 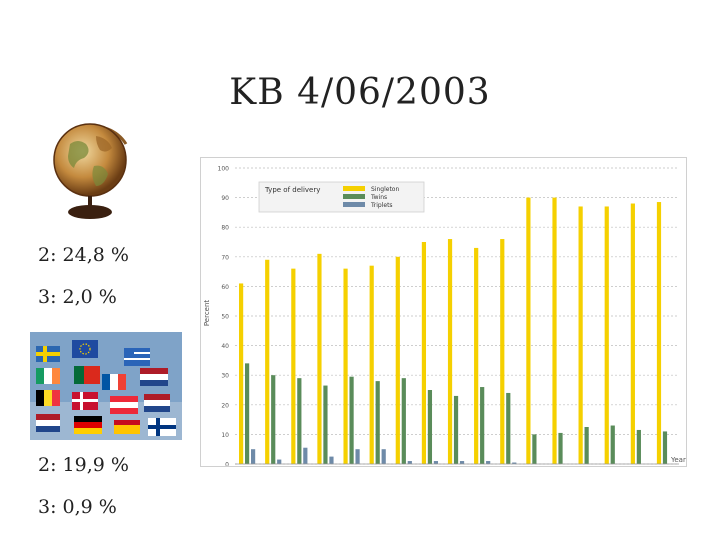 I want to click on y-tick-label: 10, so click(x=225, y=435).